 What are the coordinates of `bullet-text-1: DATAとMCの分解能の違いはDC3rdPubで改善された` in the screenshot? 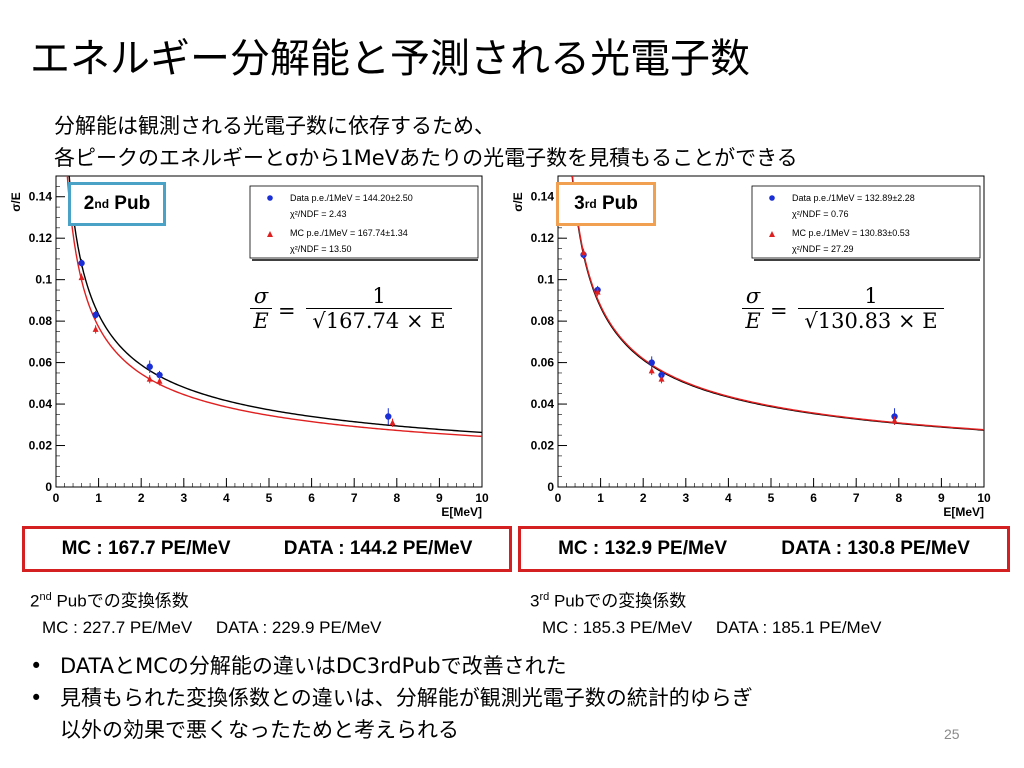 It's located at (313, 666).